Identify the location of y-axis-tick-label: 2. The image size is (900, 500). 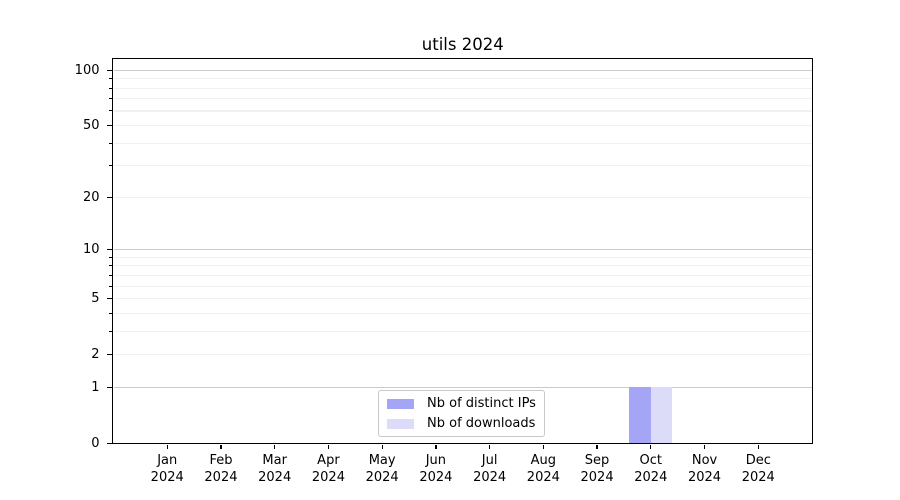
(95, 355).